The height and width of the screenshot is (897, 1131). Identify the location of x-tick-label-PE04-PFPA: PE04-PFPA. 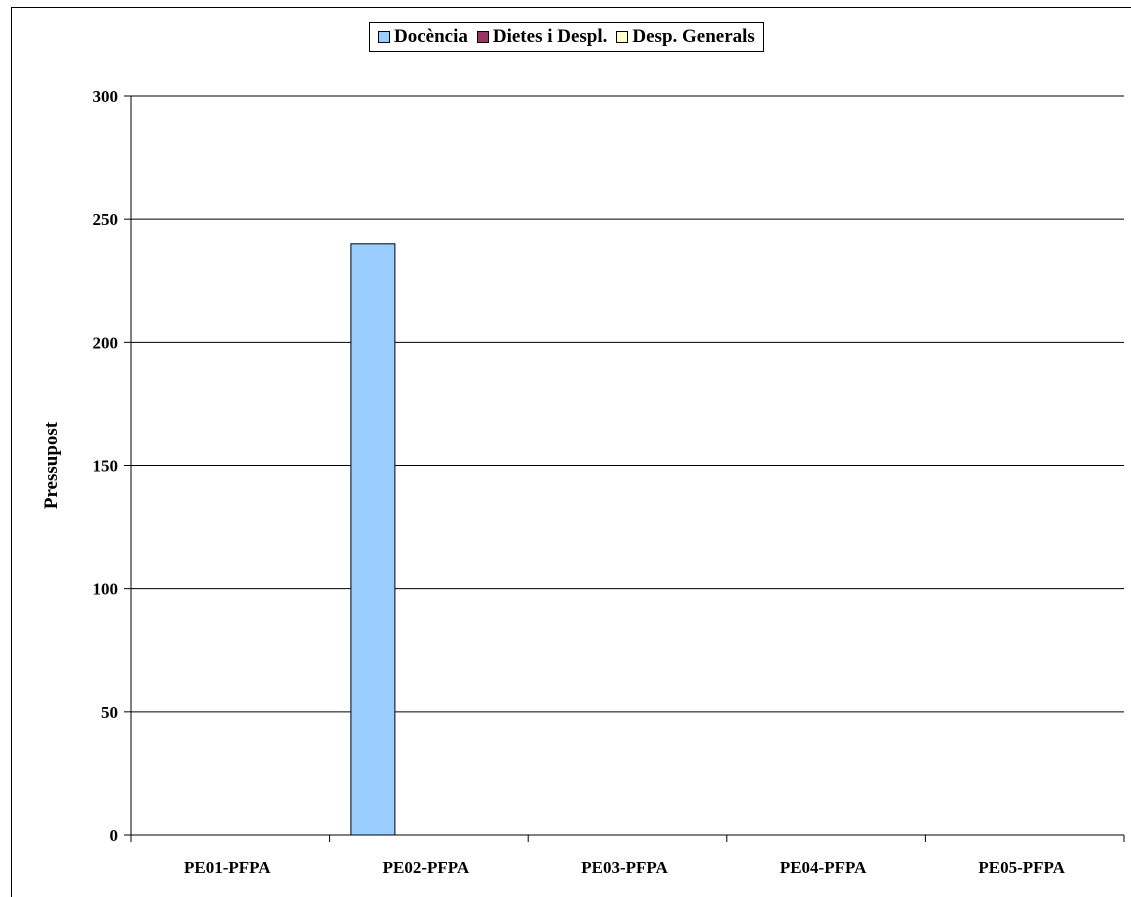
(823, 867).